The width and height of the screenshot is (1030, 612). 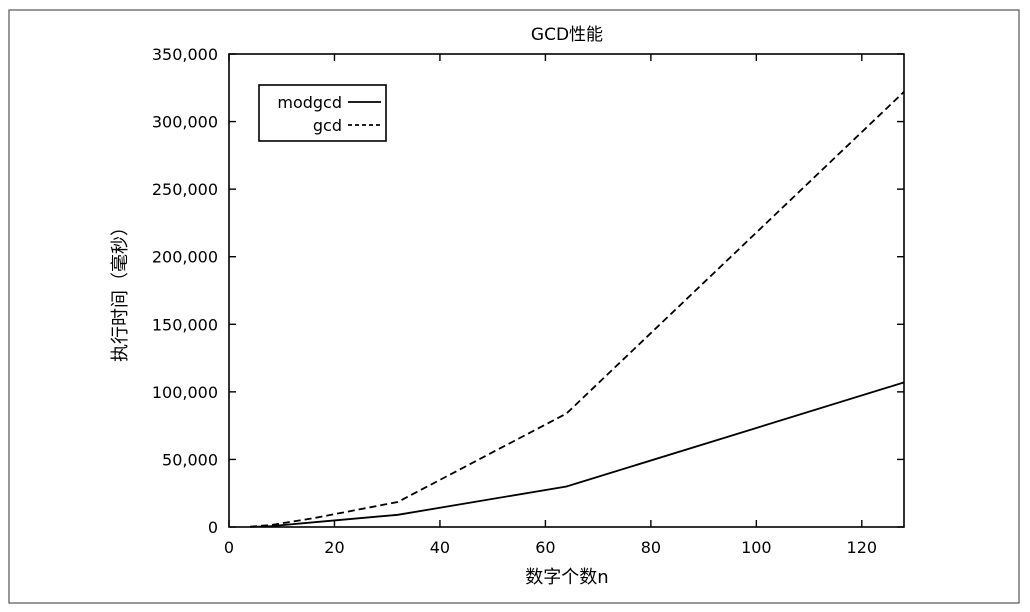 What do you see at coordinates (185, 324) in the screenshot?
I see `y-tick-label: 150,000` at bounding box center [185, 324].